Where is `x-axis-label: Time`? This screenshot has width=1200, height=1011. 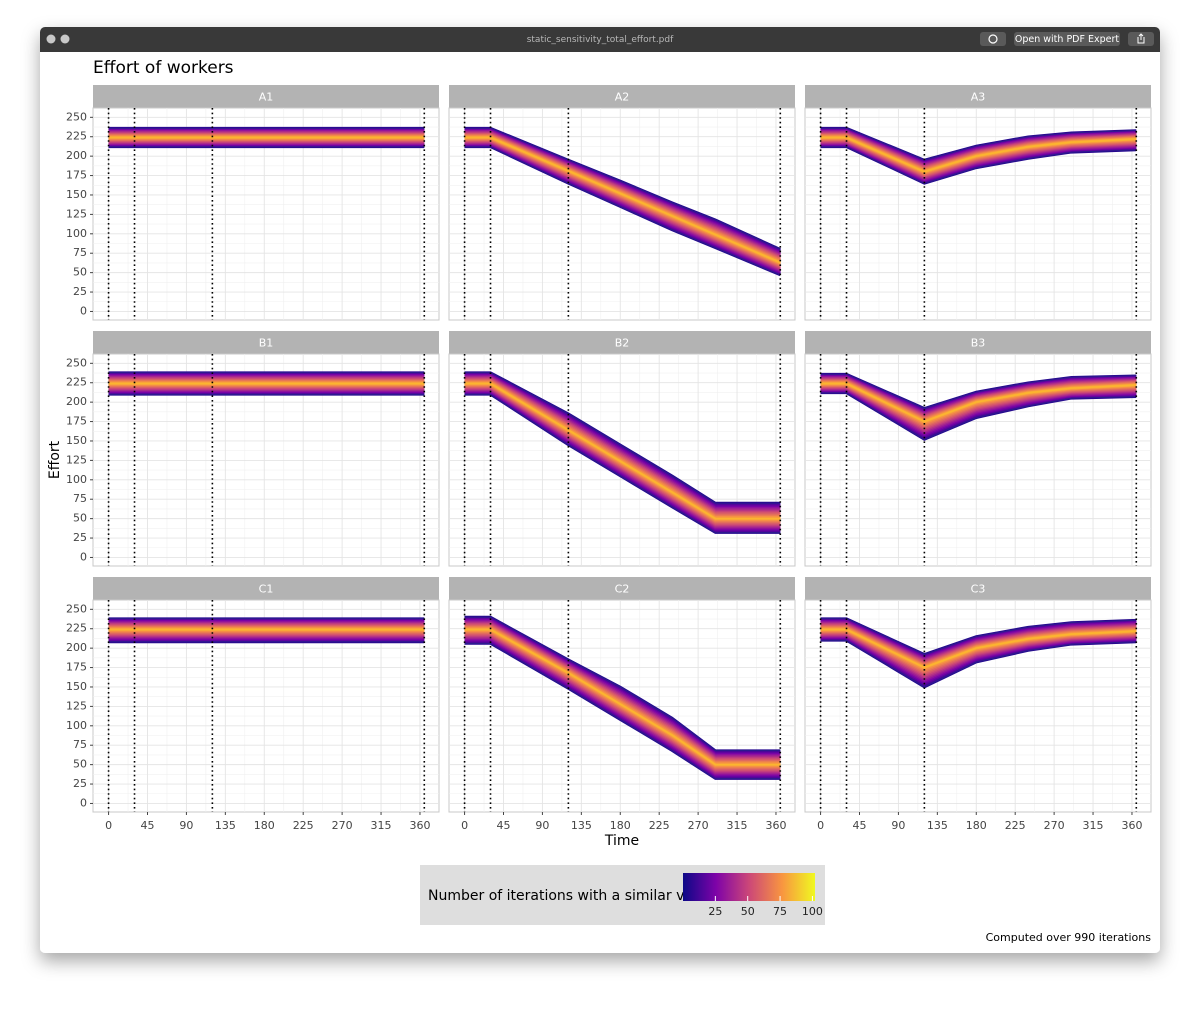 x-axis-label: Time is located at coordinates (621, 841).